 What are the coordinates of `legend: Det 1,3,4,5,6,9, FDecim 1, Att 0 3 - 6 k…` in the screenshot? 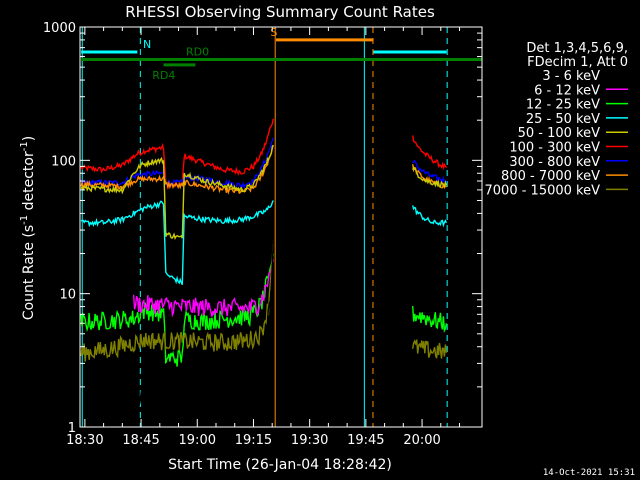 It's located at (556, 119).